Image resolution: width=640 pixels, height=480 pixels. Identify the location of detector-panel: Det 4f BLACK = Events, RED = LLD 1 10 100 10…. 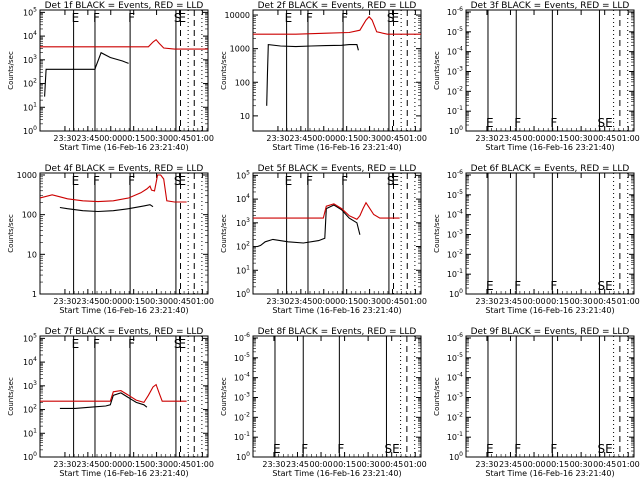
(110, 239).